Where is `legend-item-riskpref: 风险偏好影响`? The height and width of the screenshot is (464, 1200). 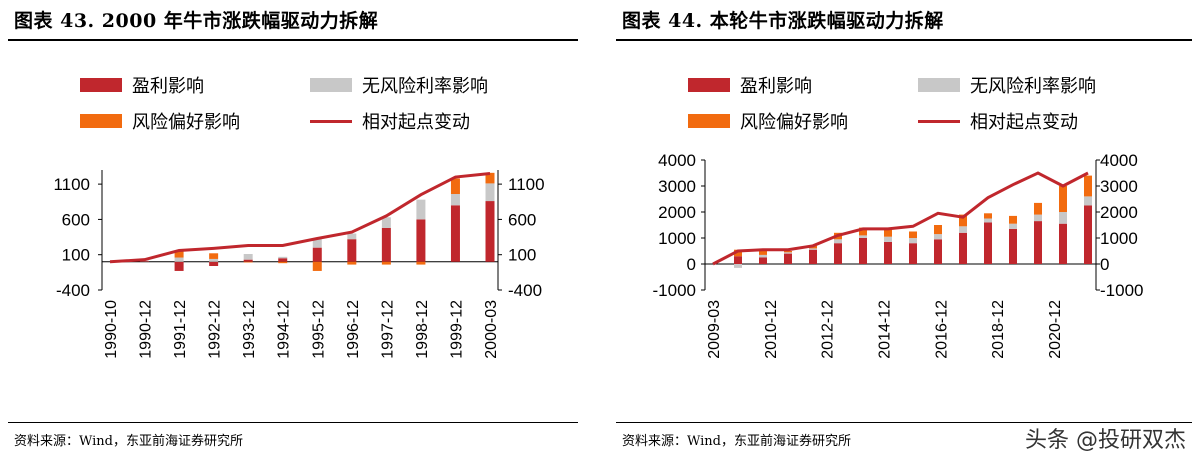 legend-item-riskpref: 风险偏好影响 is located at coordinates (768, 121).